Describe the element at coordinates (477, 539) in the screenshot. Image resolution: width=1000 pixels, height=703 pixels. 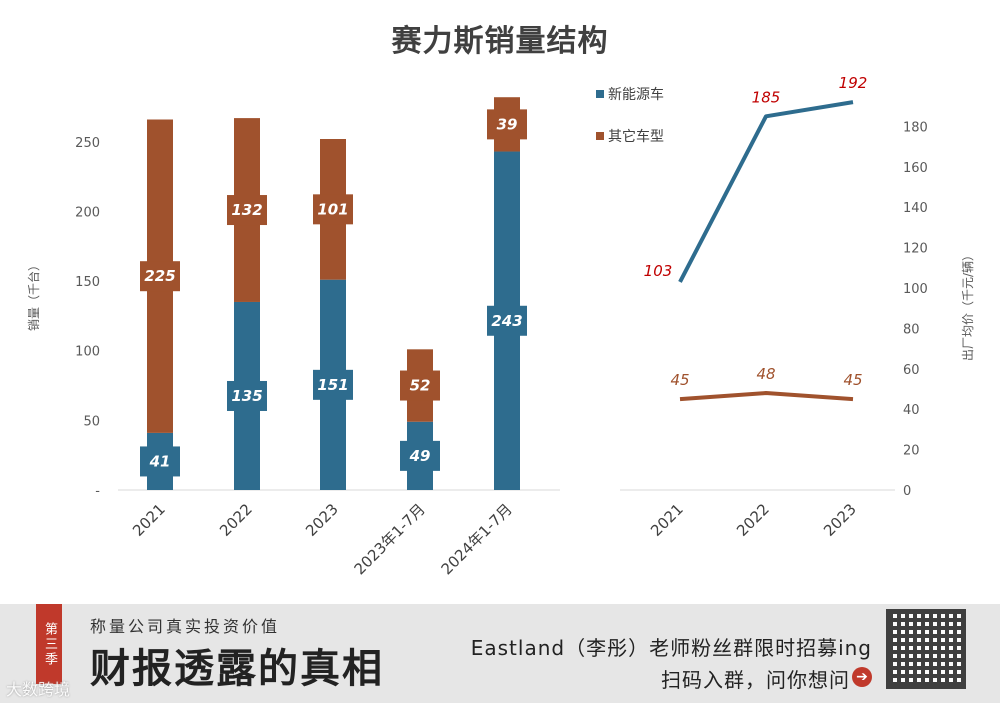
I see `x-tick-label: 2024年1-7月` at that location.